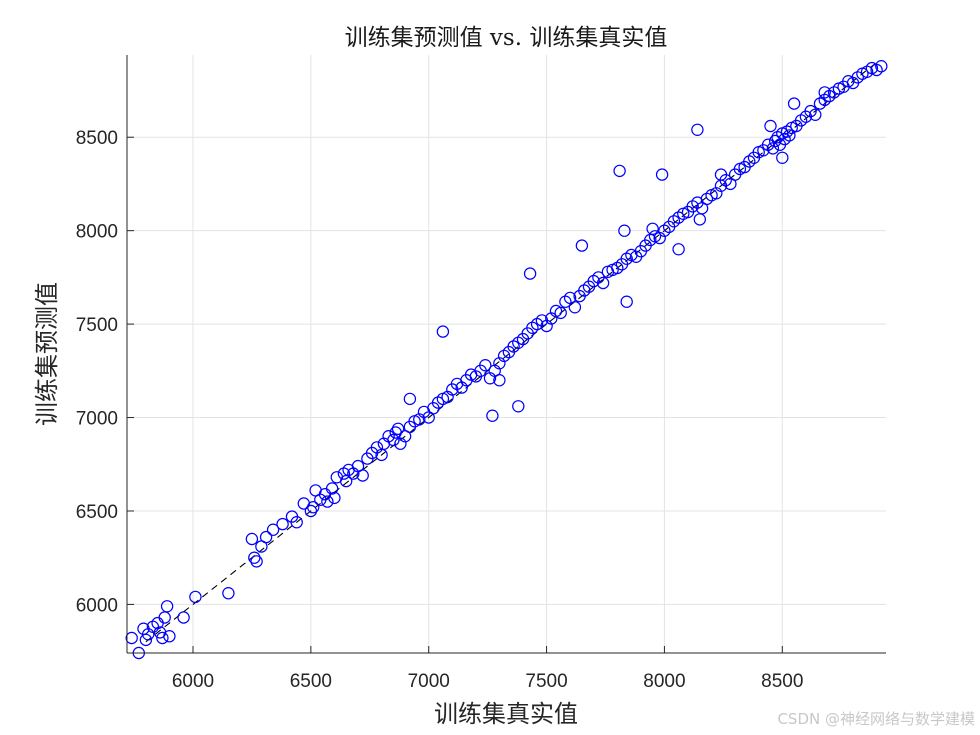  What do you see at coordinates (487, 669) in the screenshot?
I see `x-tick-labels: 6000 6500 7000 7500 8000 8500` at bounding box center [487, 669].